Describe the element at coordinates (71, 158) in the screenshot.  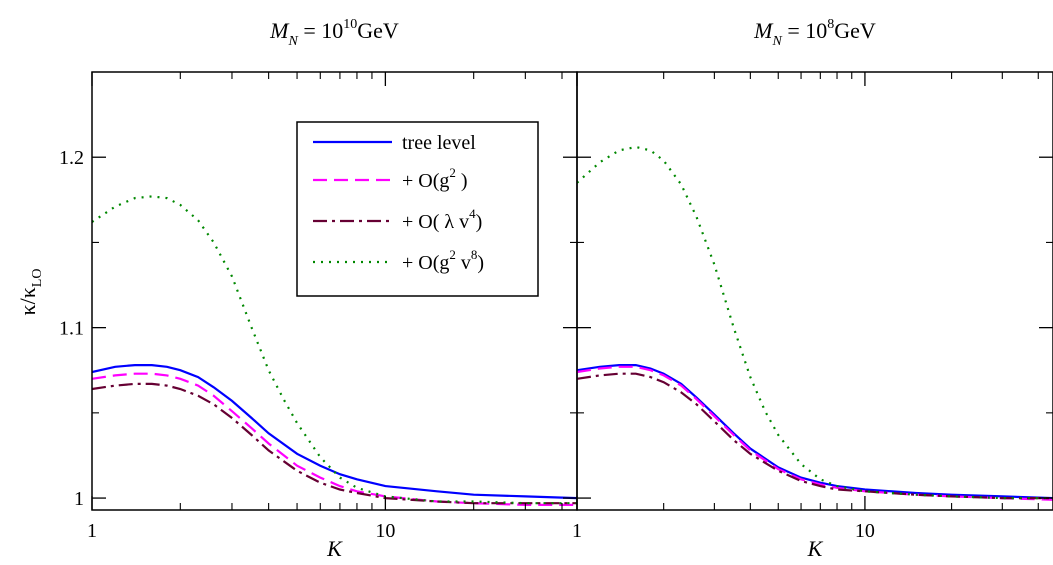
I see `y-tick-label: 1.2` at that location.